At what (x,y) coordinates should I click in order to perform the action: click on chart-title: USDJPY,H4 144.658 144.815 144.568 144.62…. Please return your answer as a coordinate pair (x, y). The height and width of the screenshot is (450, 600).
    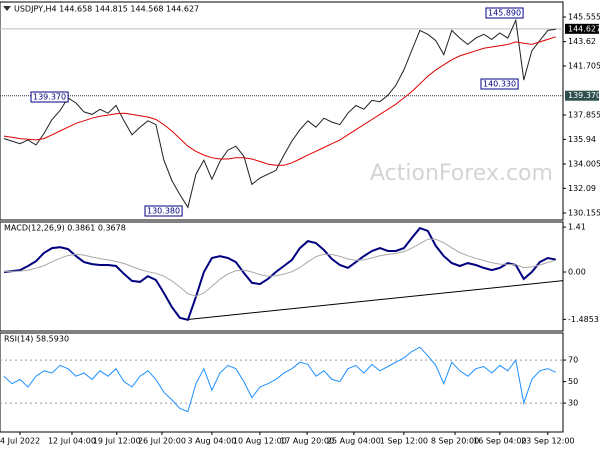
    Looking at the image, I should click on (106, 9).